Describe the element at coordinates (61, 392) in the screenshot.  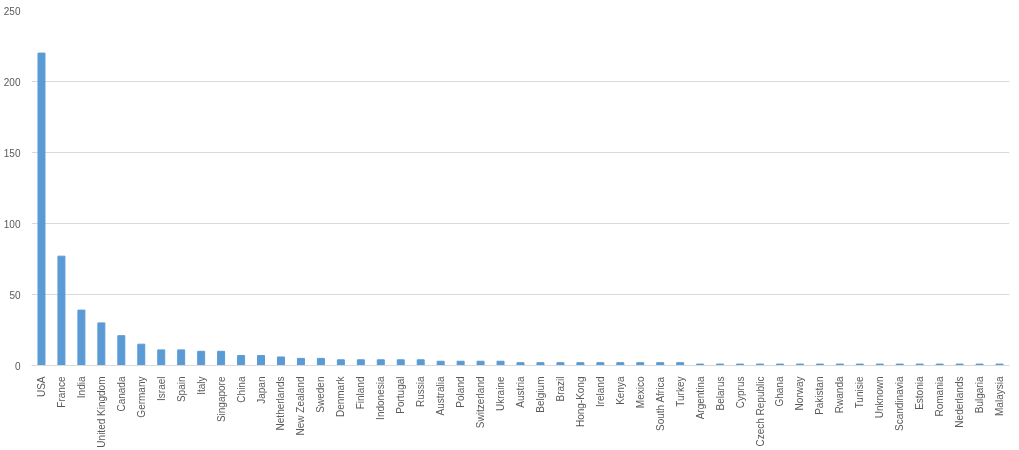
I see `x-tick-label: France` at that location.